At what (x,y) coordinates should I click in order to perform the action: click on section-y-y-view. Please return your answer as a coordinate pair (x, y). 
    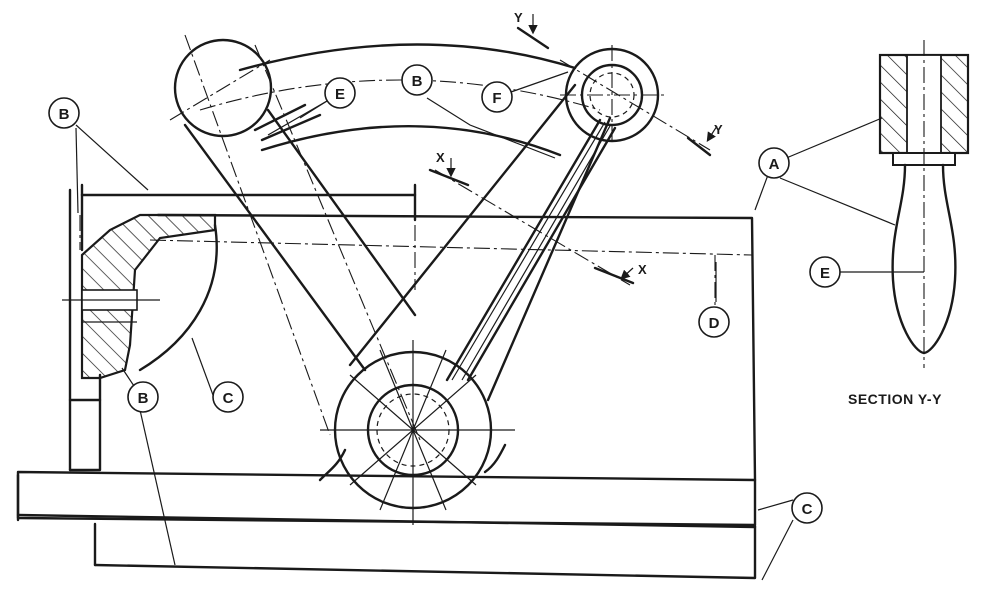
    Looking at the image, I should click on (924, 204).